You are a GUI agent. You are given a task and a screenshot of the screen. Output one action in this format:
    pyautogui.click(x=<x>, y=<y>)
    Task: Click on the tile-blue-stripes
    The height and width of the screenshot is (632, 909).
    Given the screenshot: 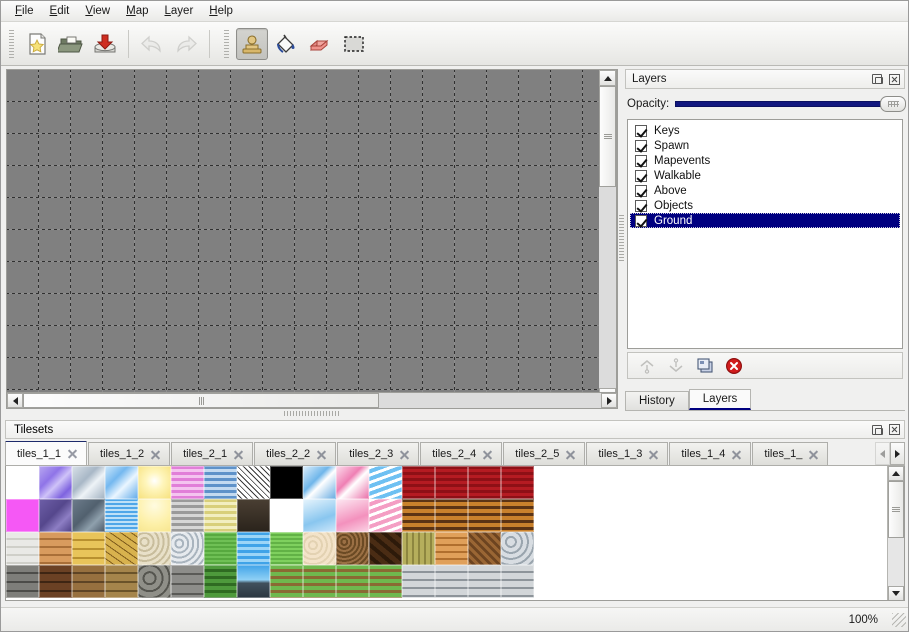 What is the action you would take?
    pyautogui.click(x=220, y=482)
    